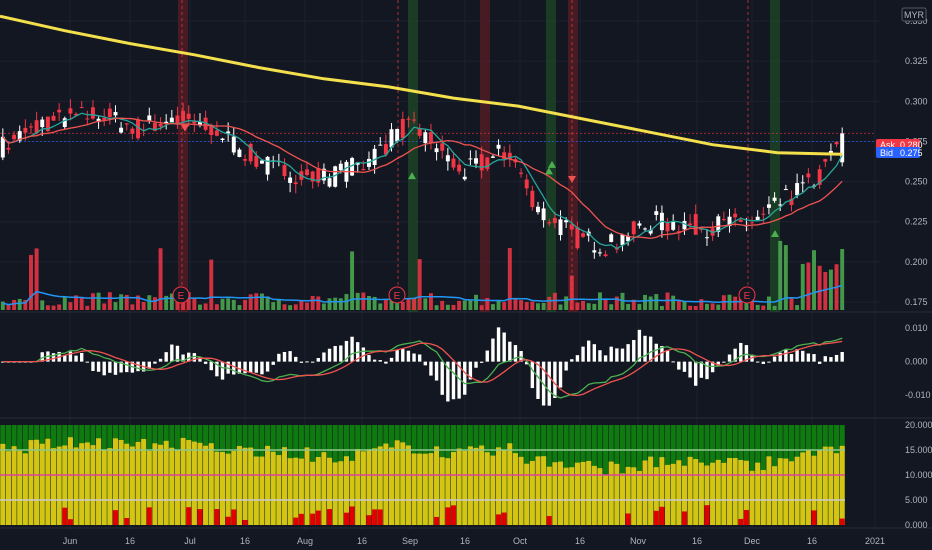 The width and height of the screenshot is (932, 550). I want to click on buy-arrow, so click(549, 171).